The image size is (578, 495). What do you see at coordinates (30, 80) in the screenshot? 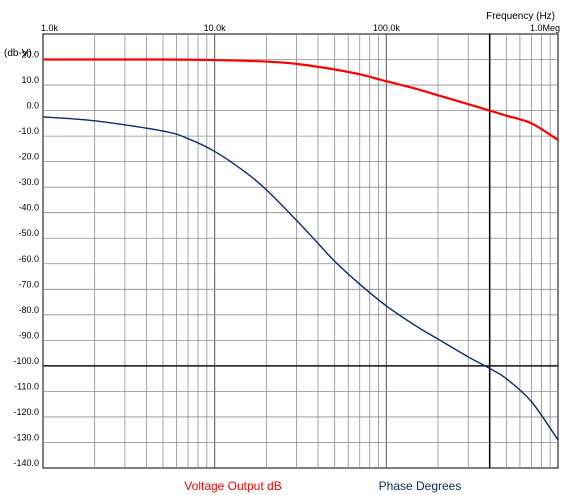
I see `y-tick-label: 10.0` at bounding box center [30, 80].